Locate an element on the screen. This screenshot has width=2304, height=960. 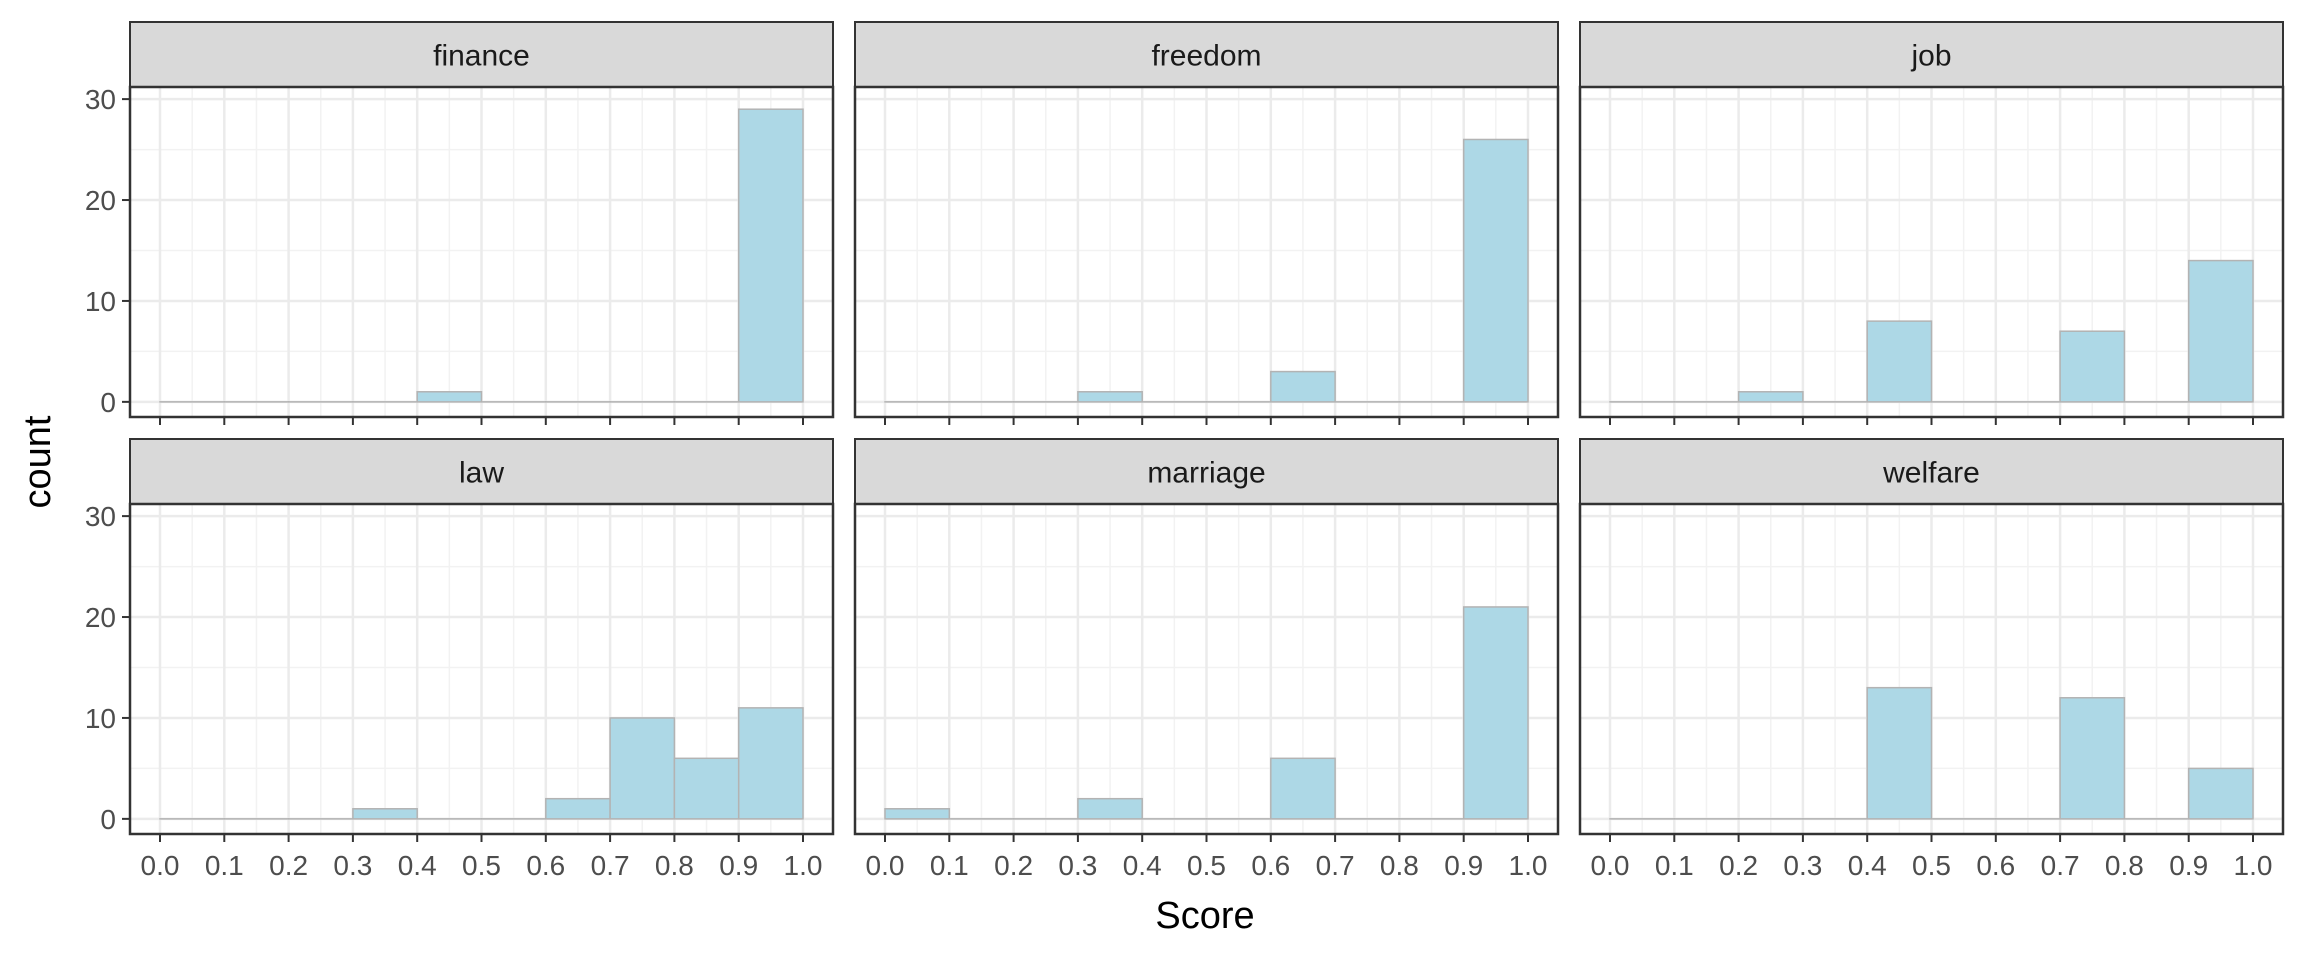
strip-label-finance: finance is located at coordinates (481, 56).